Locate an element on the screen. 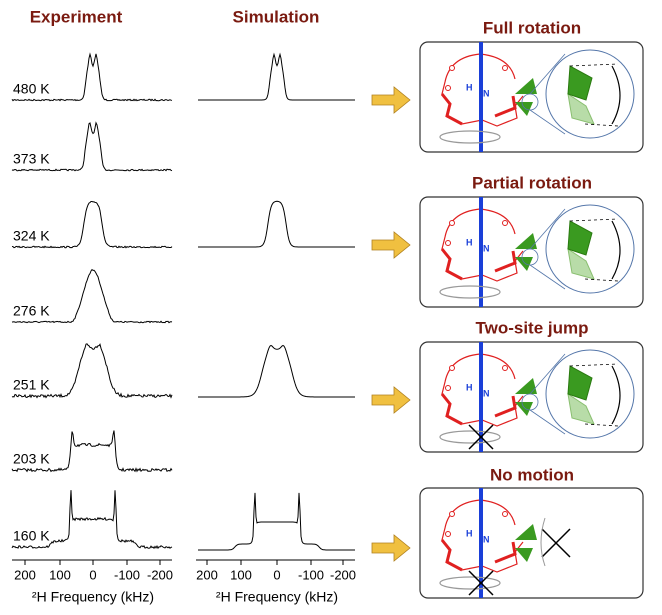 The image size is (662, 615). temperature-label: 160 K is located at coordinates (31, 536).